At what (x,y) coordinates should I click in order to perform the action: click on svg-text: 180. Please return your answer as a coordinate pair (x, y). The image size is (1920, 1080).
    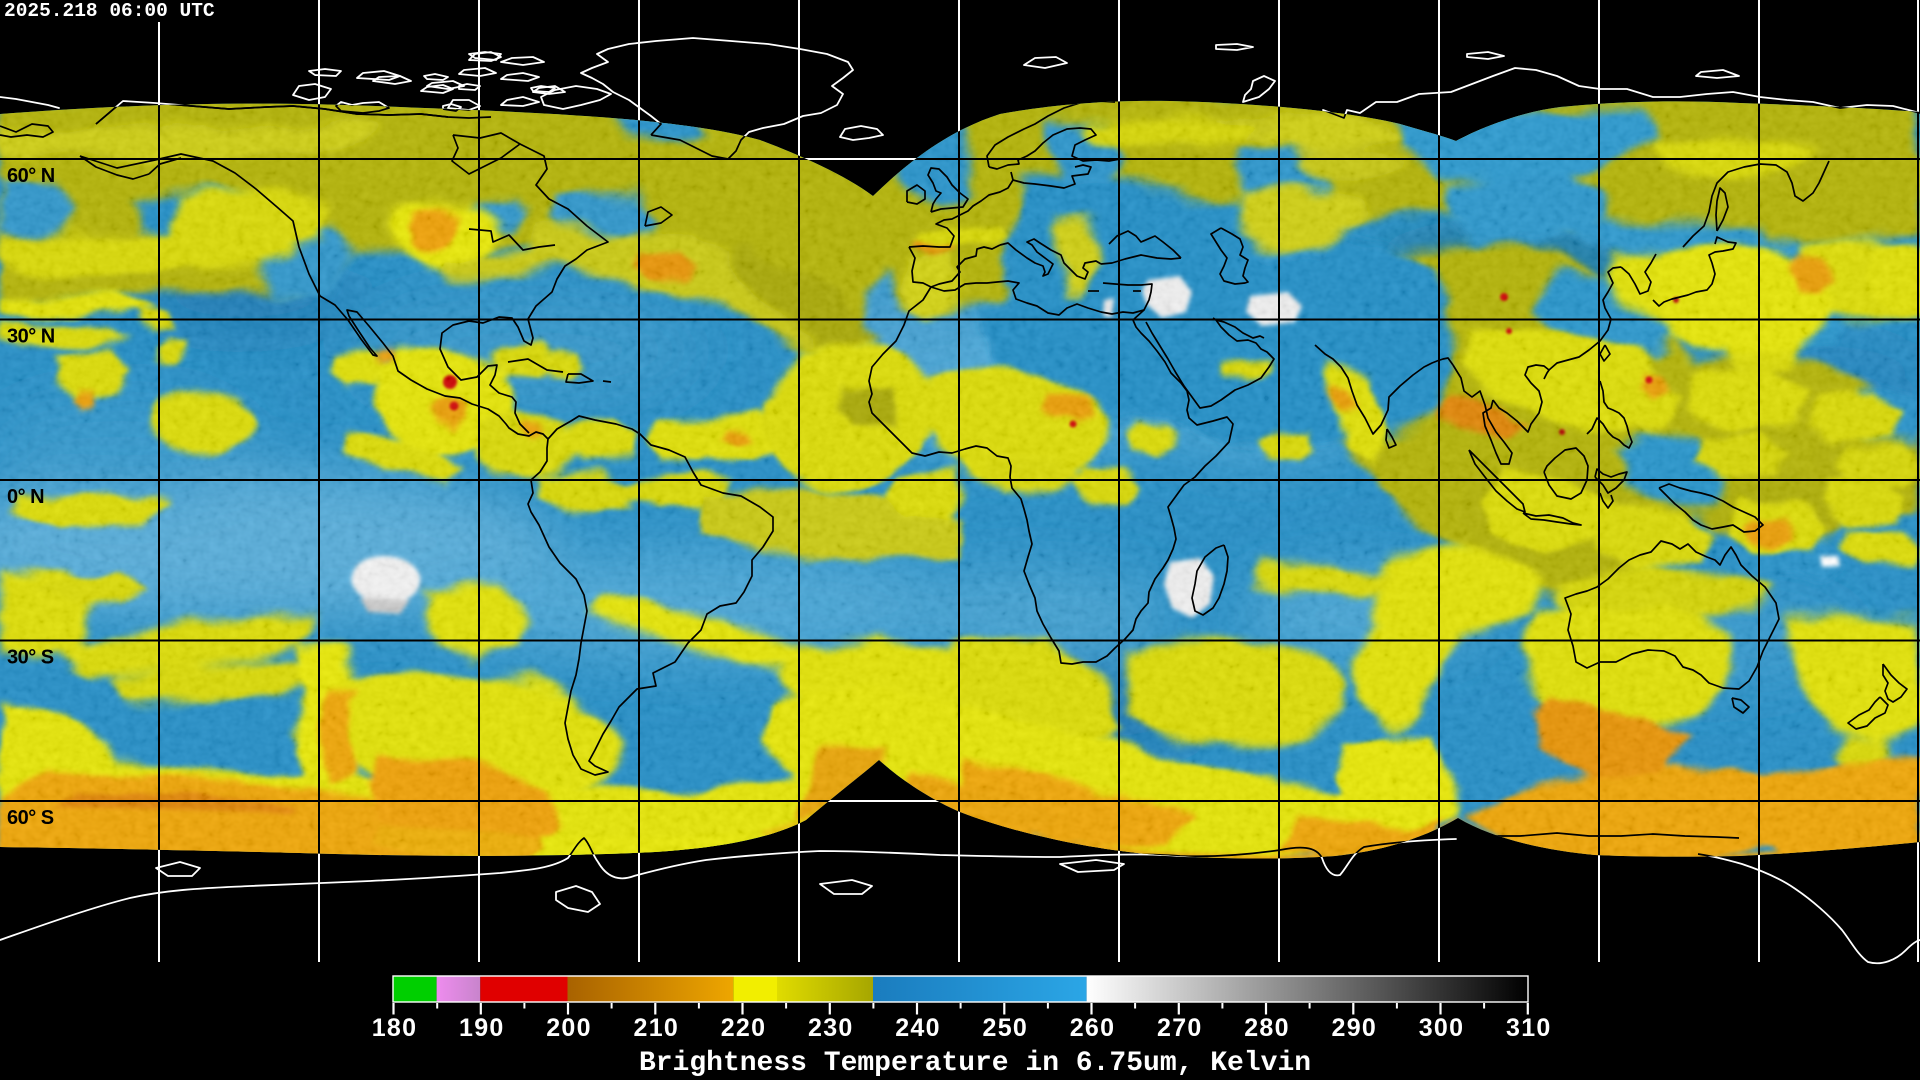
    Looking at the image, I should click on (395, 1028).